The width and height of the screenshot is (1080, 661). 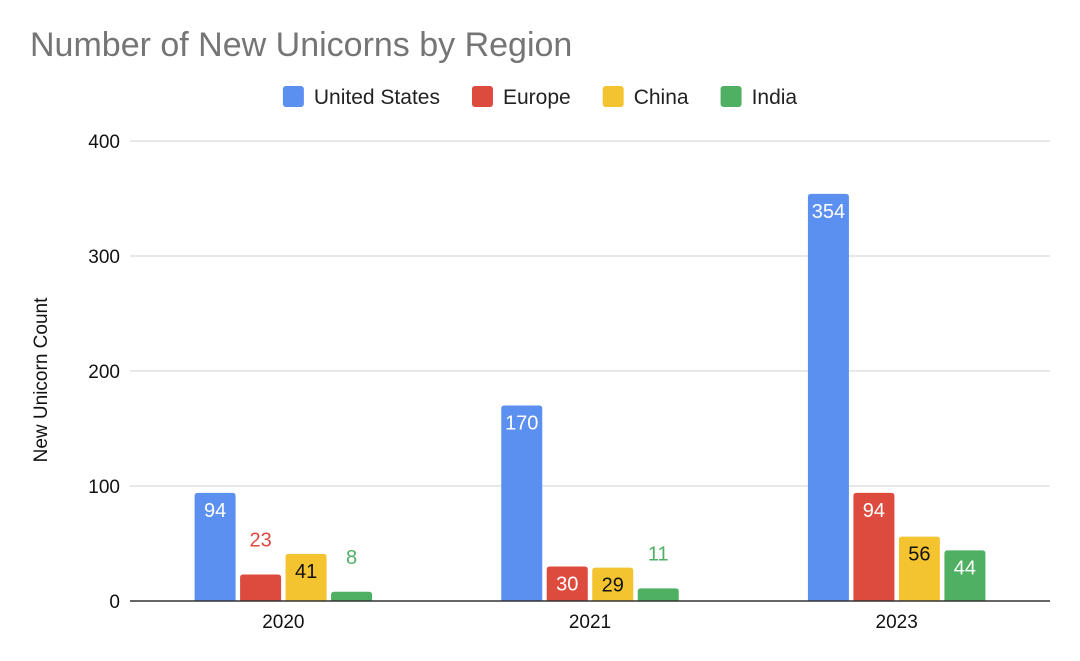 What do you see at coordinates (260, 541) in the screenshot?
I see `data-label: 23` at bounding box center [260, 541].